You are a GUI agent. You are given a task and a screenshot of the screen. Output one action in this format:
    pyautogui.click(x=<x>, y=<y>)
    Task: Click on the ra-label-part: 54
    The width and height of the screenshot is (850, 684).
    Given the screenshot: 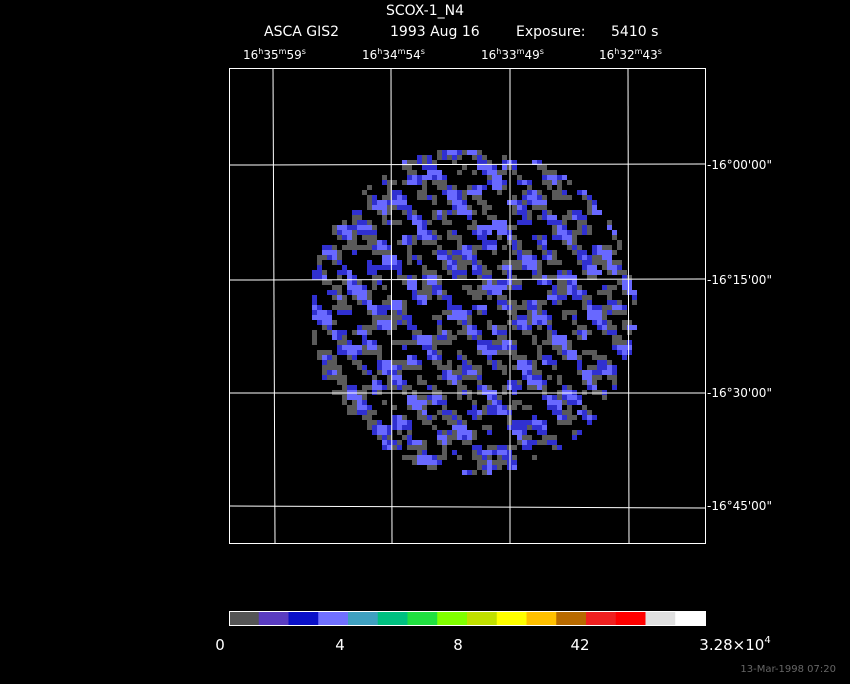 What is the action you would take?
    pyautogui.click(x=412, y=55)
    